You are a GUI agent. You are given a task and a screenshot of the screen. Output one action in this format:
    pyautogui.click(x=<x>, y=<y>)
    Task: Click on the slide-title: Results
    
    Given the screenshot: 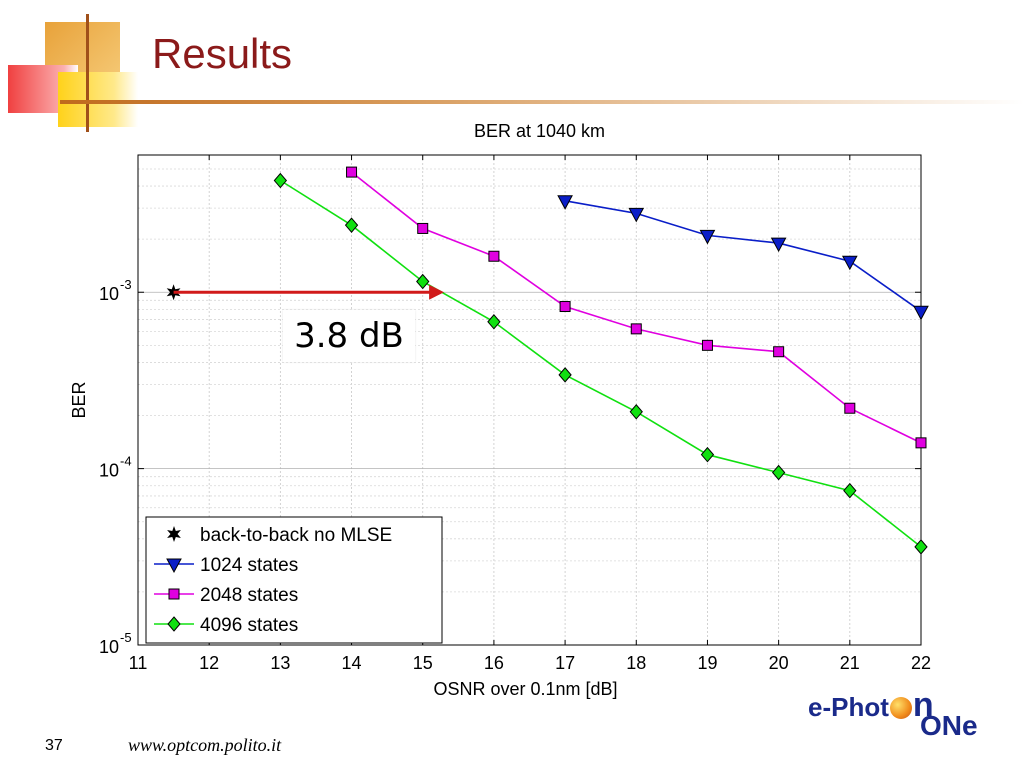 What is the action you would take?
    pyautogui.click(x=222, y=53)
    